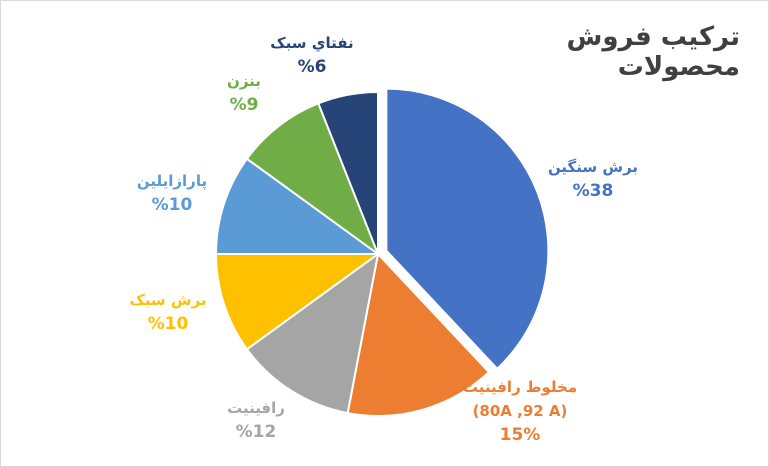 The width and height of the screenshot is (769, 467). I want to click on slice-name-label: مخلوط رافينيت, so click(520, 387).